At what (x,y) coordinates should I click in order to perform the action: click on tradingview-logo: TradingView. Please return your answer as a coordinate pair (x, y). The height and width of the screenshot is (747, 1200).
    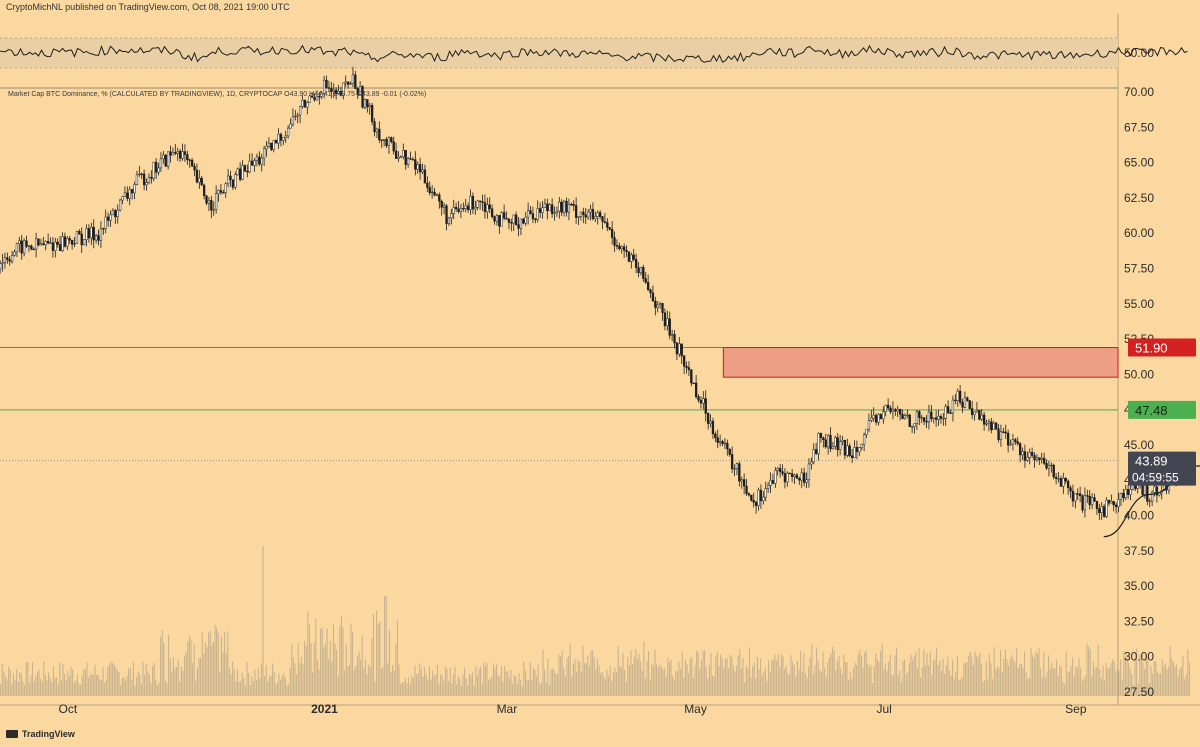
    Looking at the image, I should click on (40, 734).